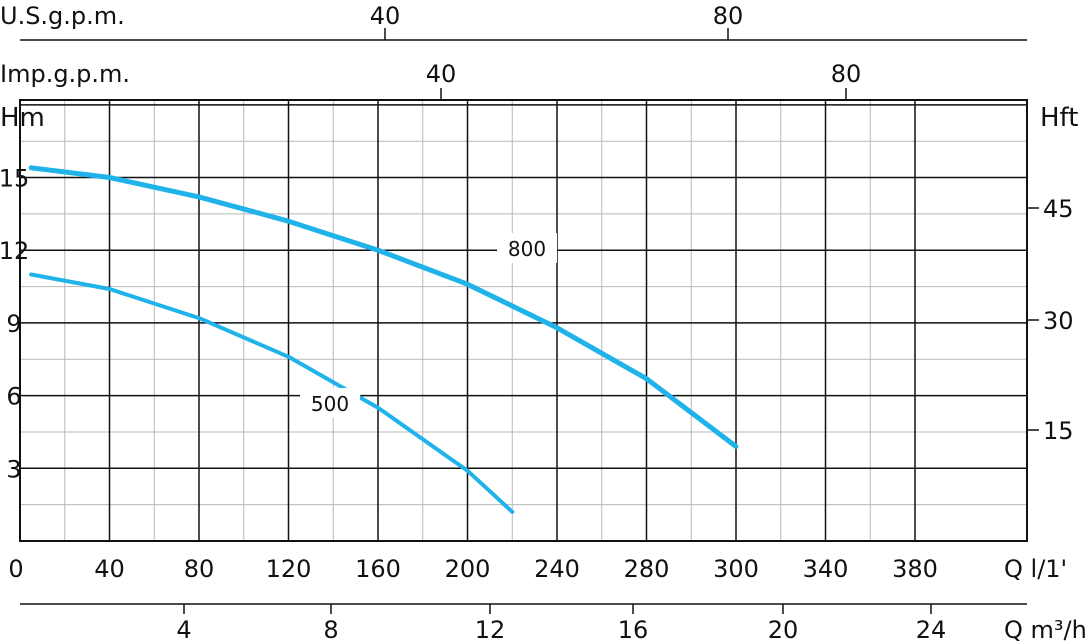 This screenshot has width=1092, height=641. Describe the element at coordinates (728, 16) in the screenshot. I see `top-usgpm-tick-label: 80` at that location.